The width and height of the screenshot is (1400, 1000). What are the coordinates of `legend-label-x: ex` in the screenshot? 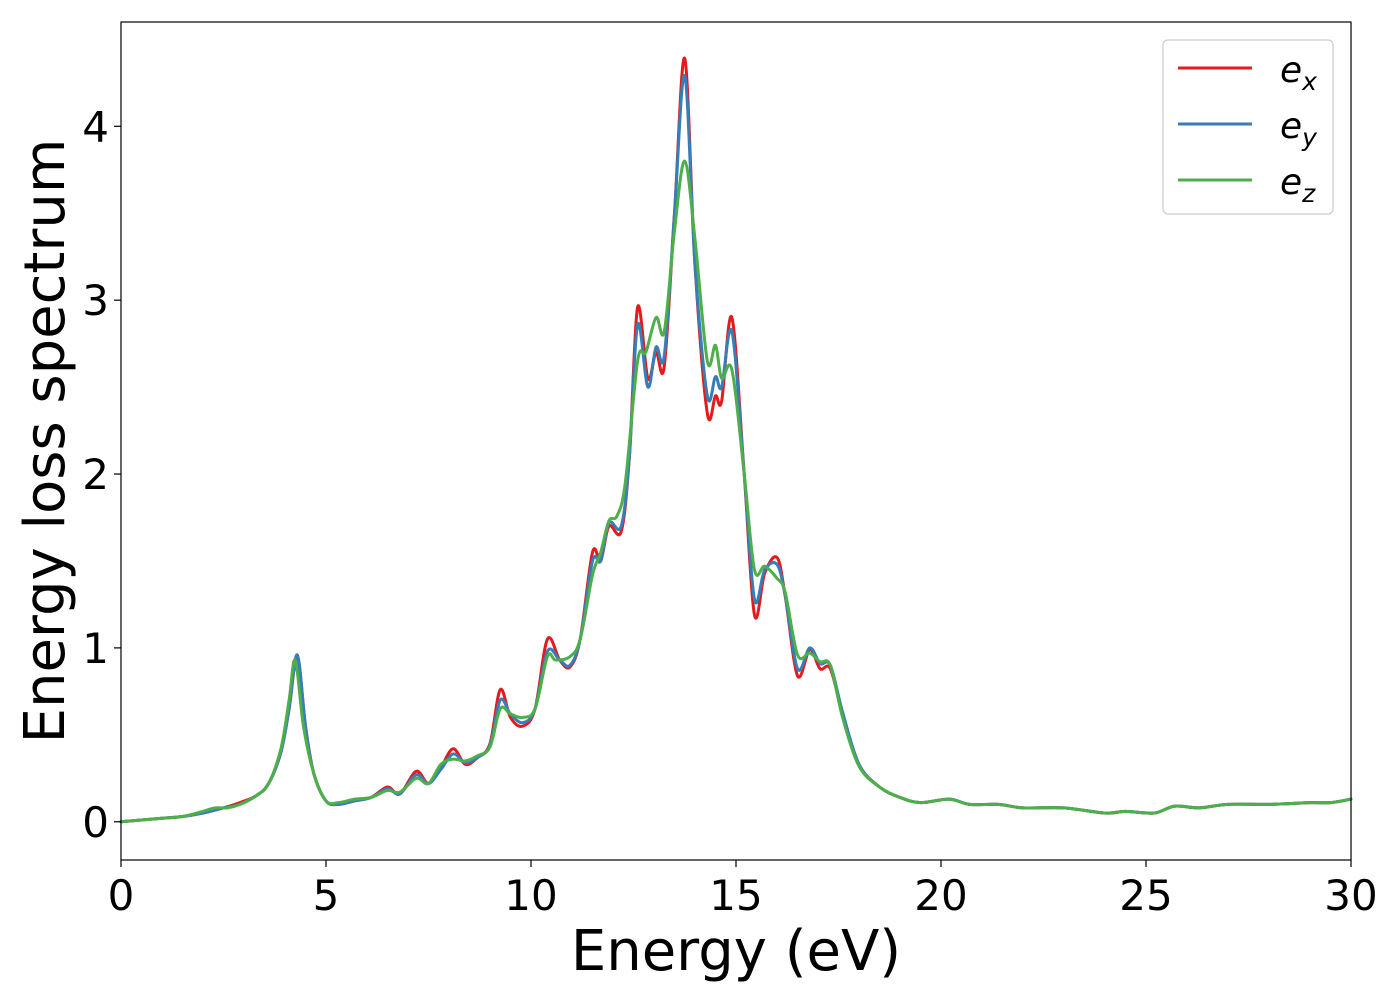 It's located at (1298, 73).